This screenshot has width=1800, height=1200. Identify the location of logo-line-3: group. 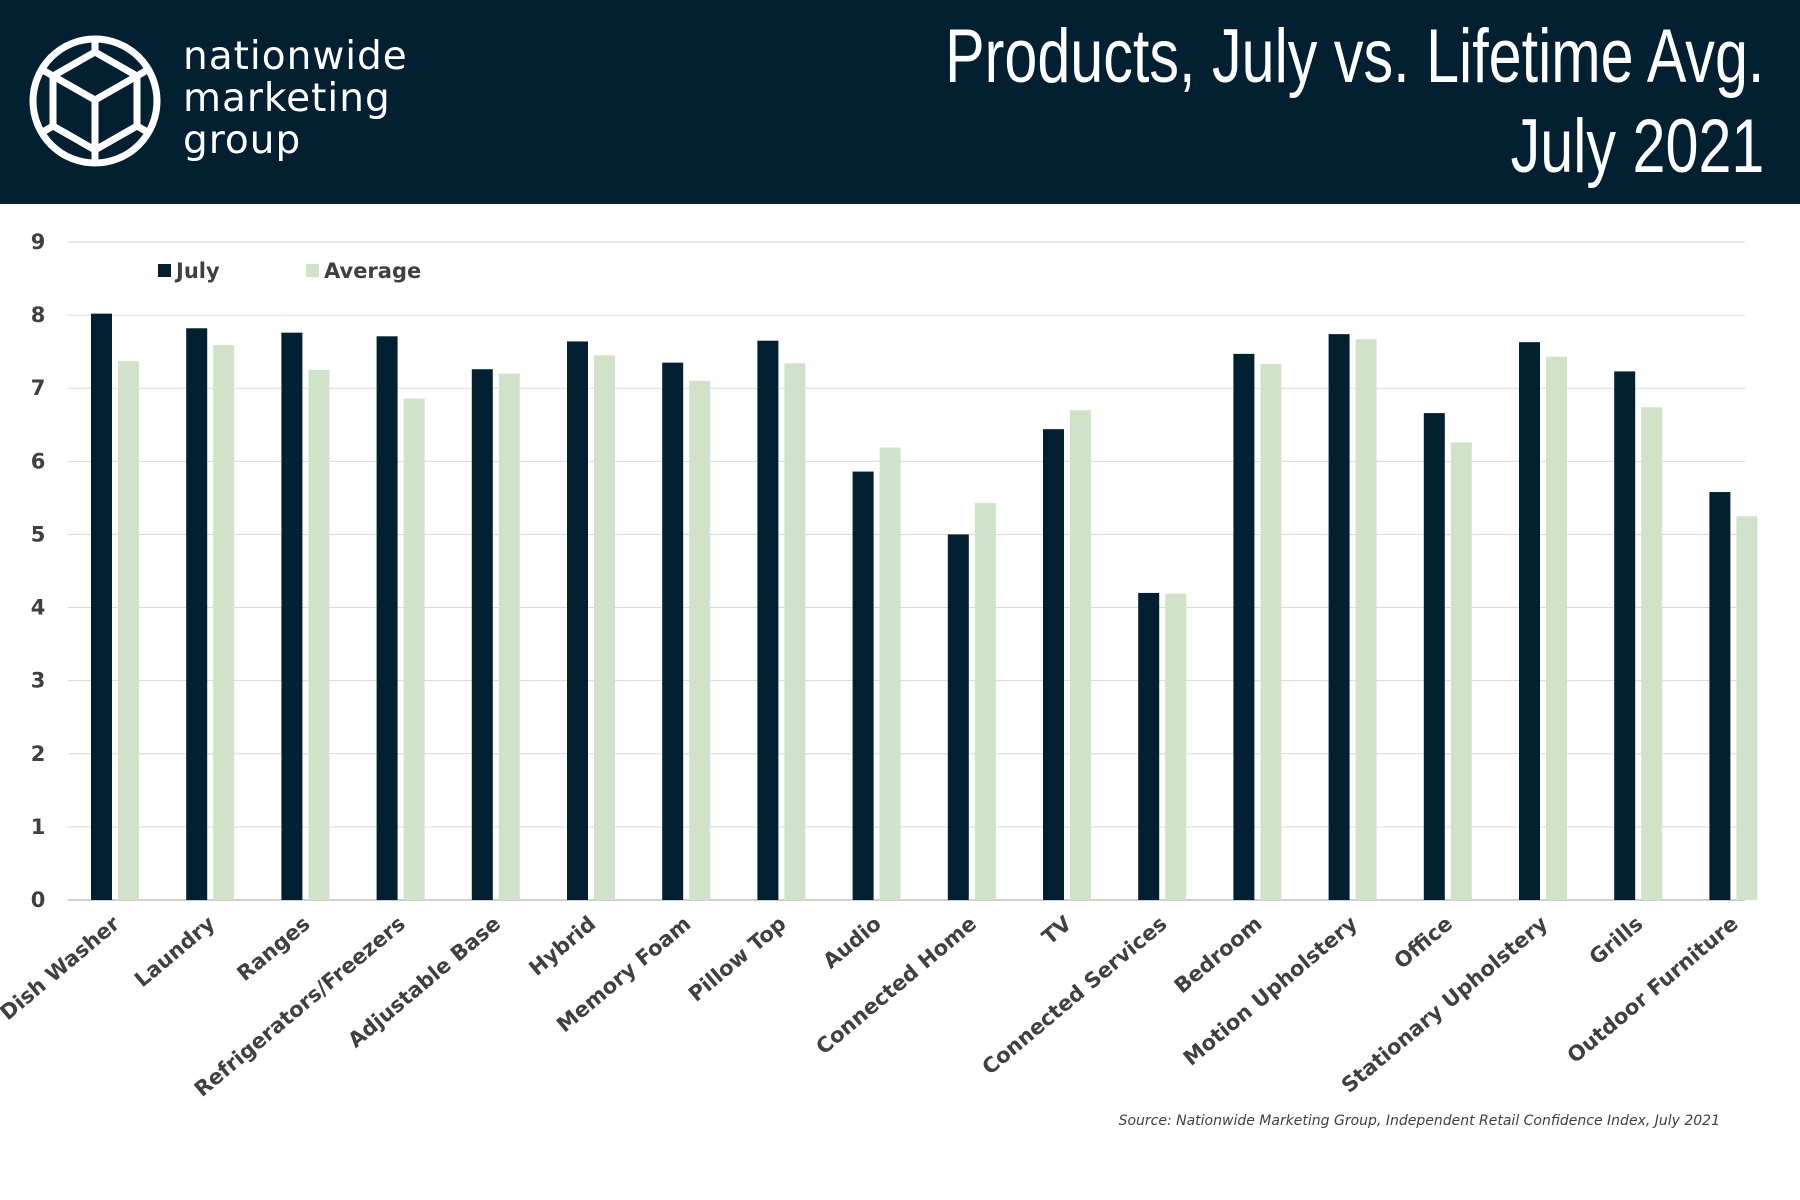
(242, 140).